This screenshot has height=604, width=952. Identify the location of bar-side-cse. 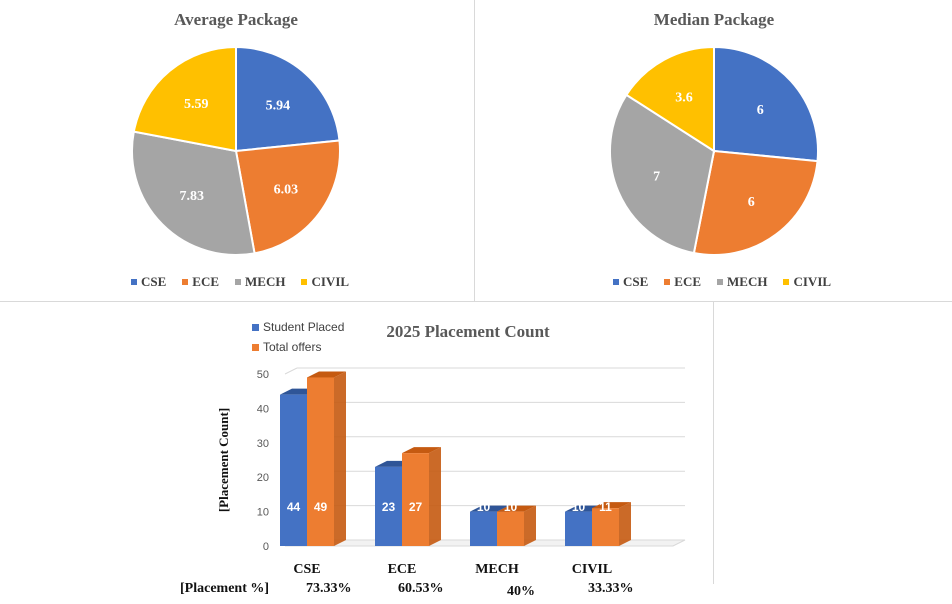
(340, 458).